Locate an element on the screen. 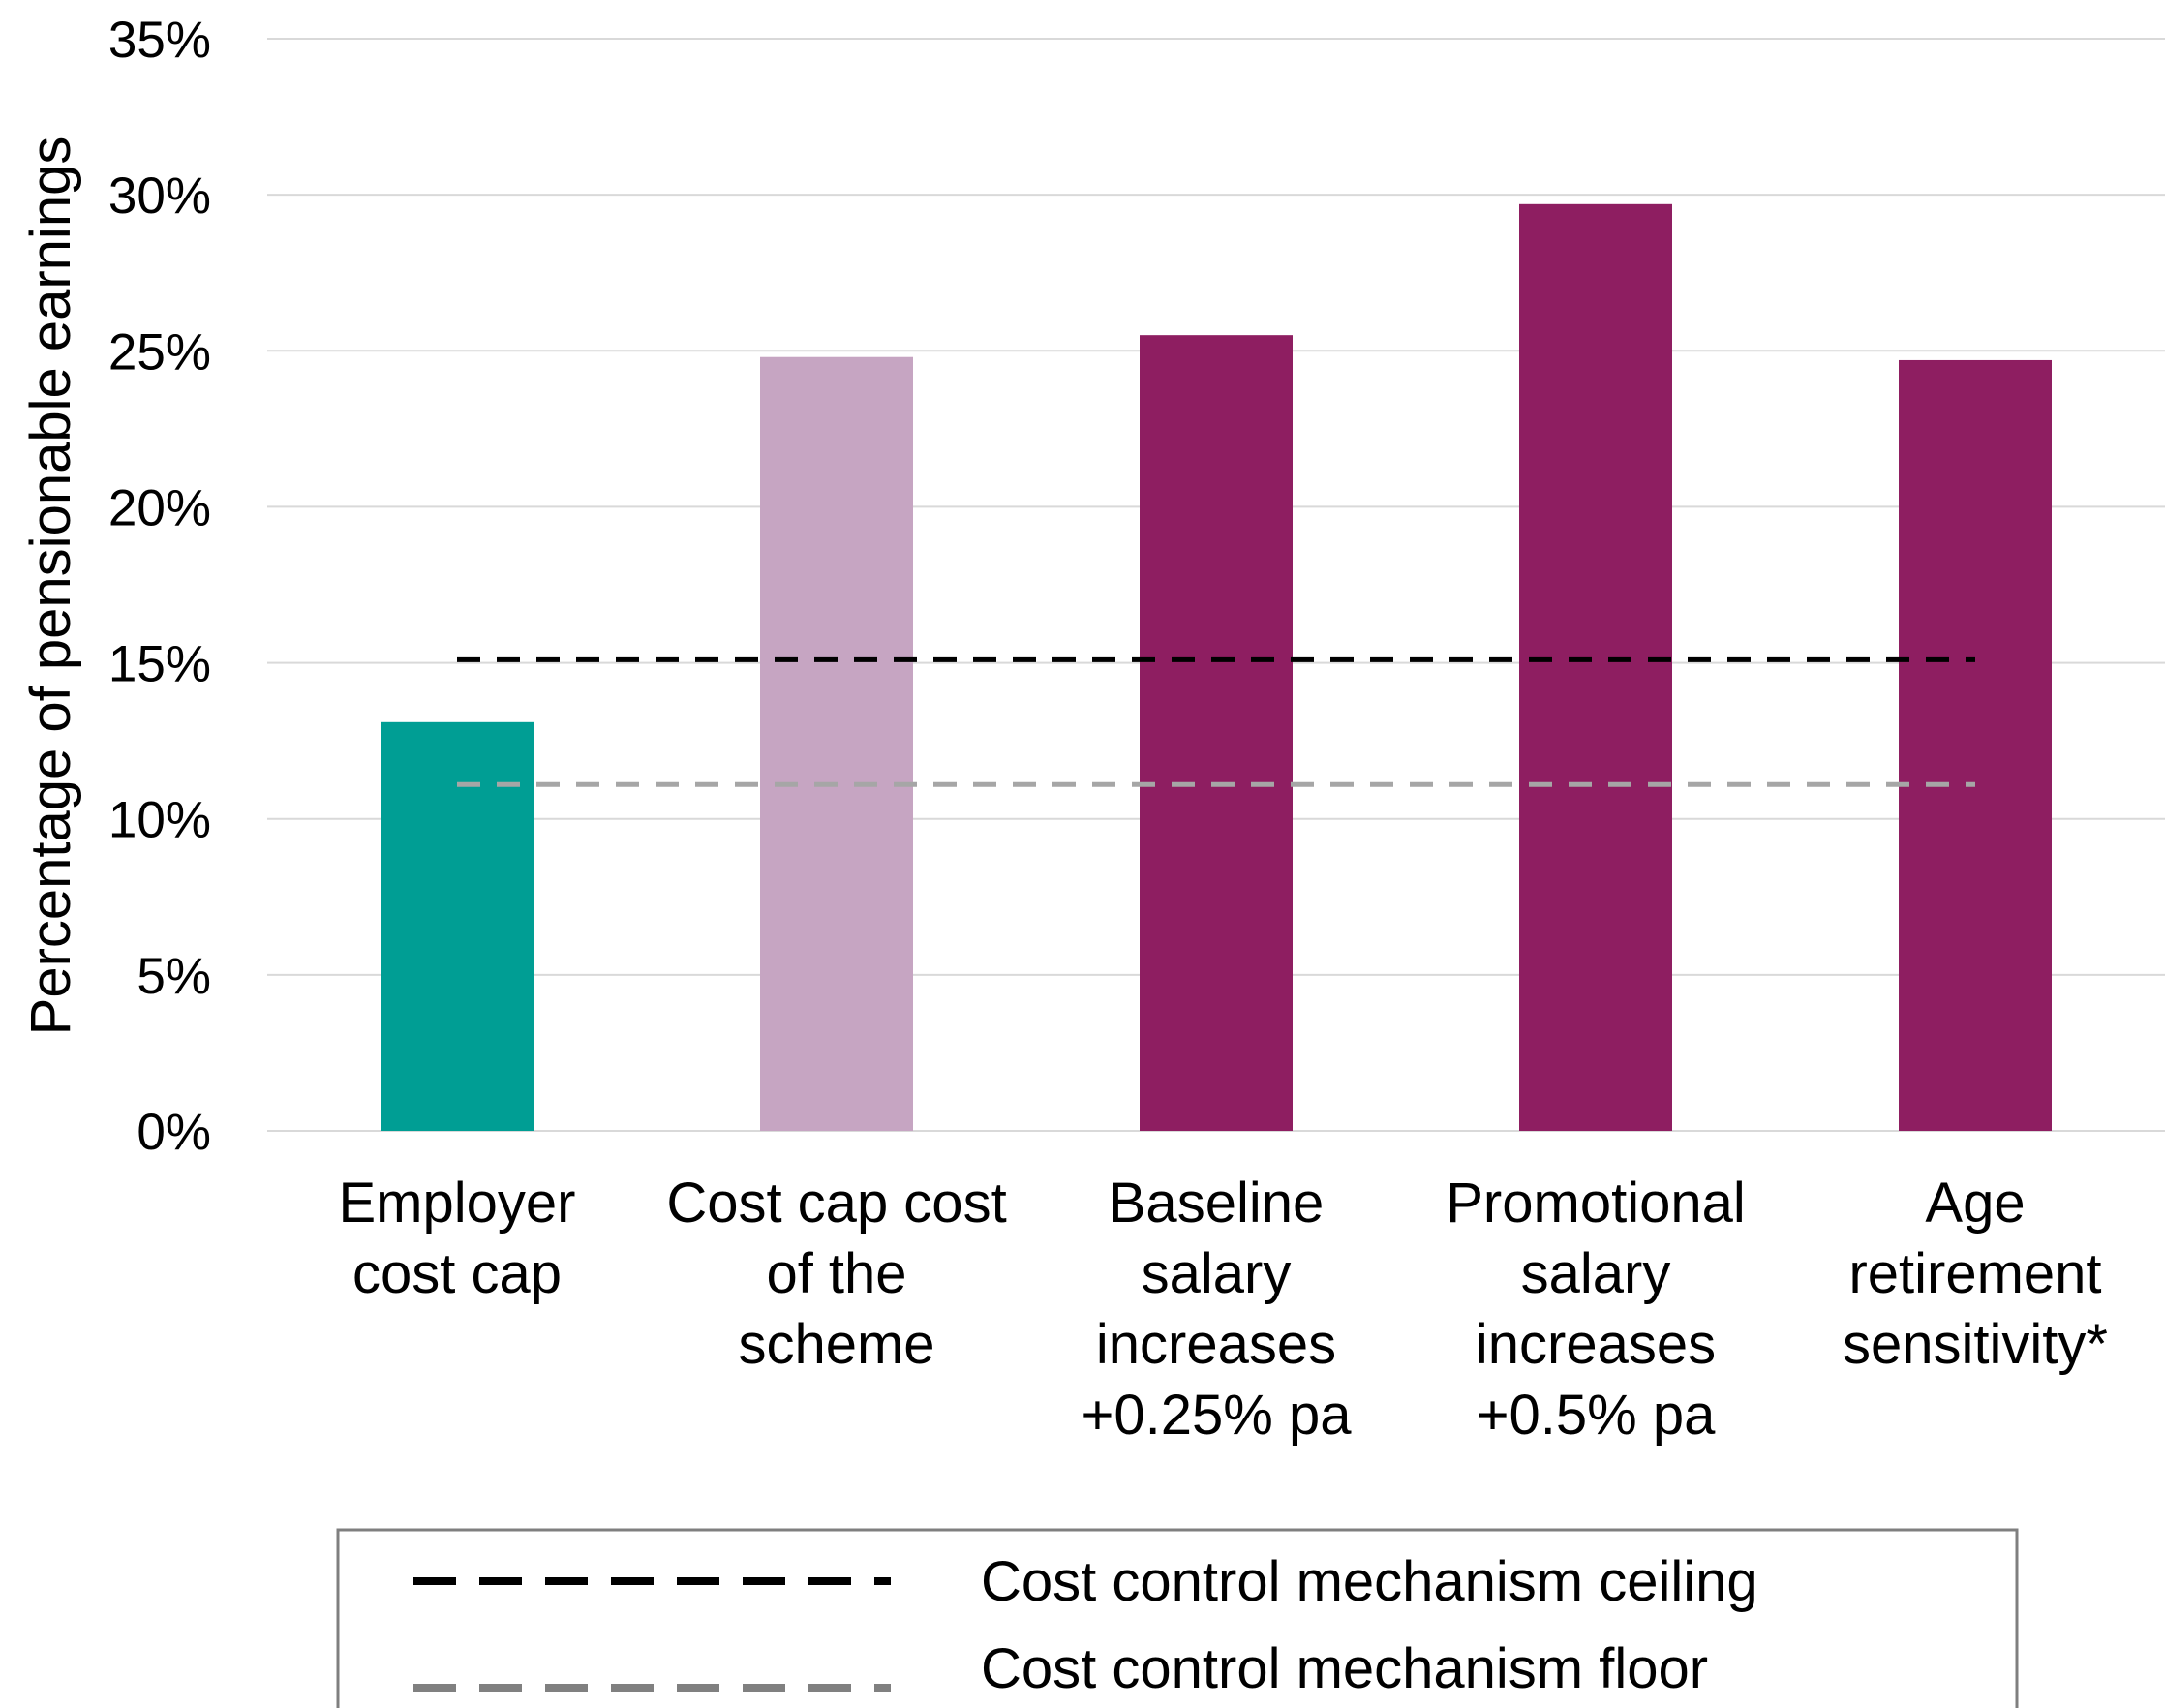 The width and height of the screenshot is (2165, 1708). y-tick-label: 25% is located at coordinates (160, 352).